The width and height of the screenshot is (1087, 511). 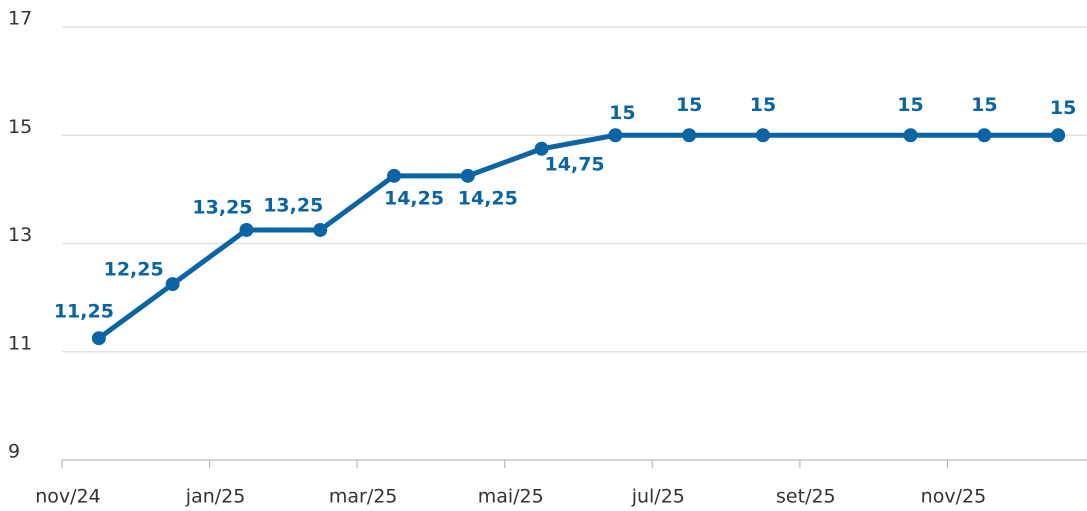 What do you see at coordinates (68, 497) in the screenshot?
I see `x-tick-label: nov/24` at bounding box center [68, 497].